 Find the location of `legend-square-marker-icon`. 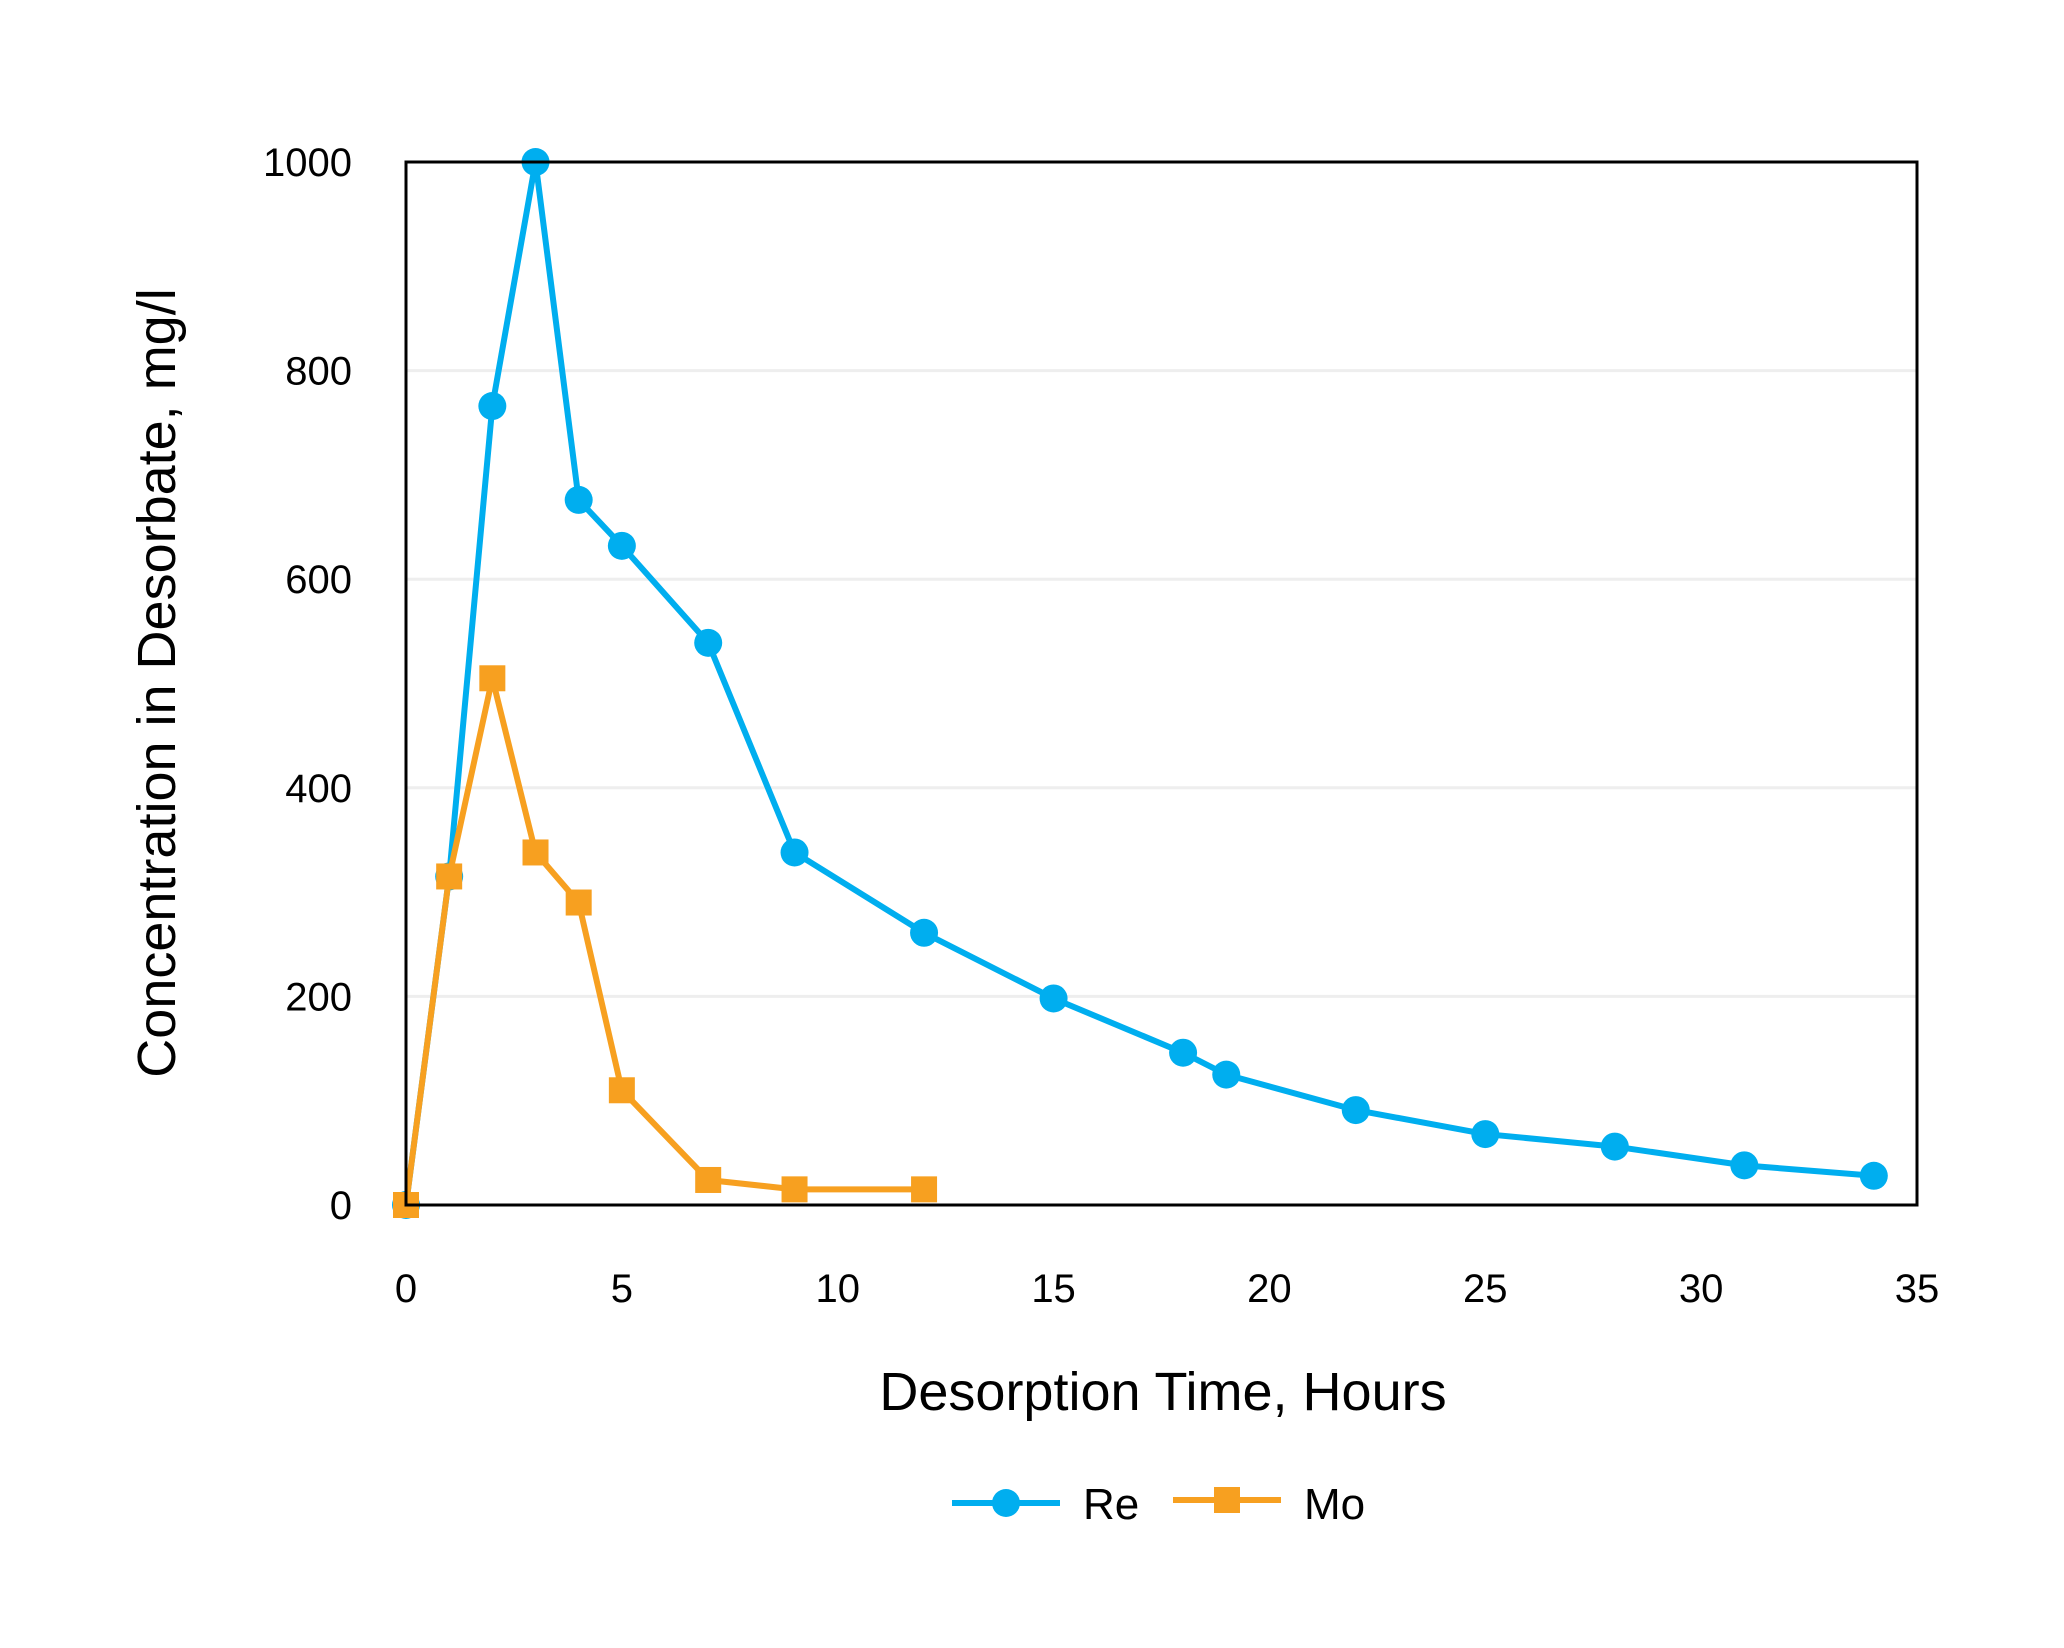

legend-square-marker-icon is located at coordinates (1227, 1500).